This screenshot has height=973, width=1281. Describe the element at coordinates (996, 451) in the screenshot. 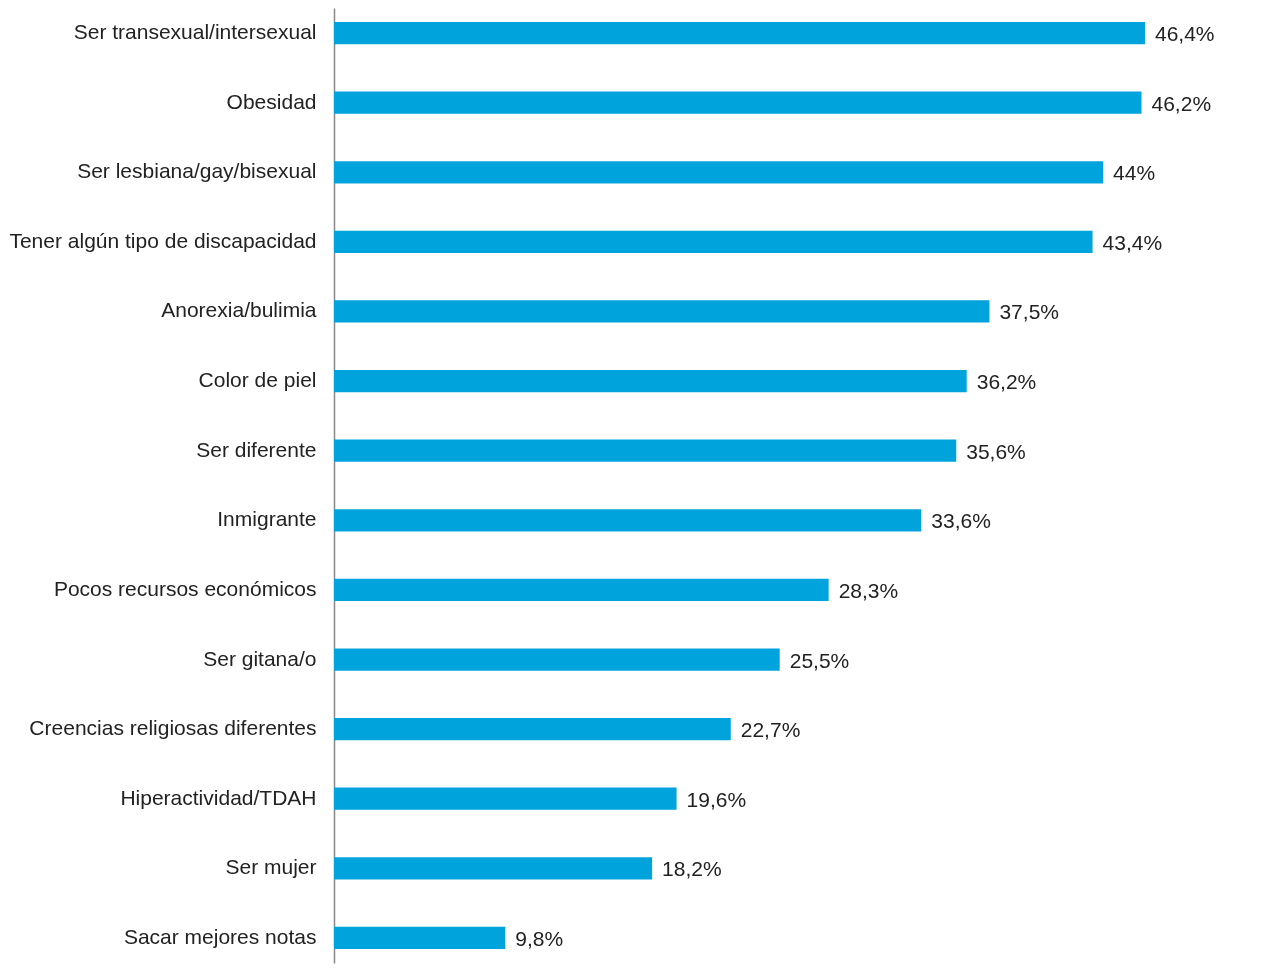

I see `data-label: 35,6%` at that location.